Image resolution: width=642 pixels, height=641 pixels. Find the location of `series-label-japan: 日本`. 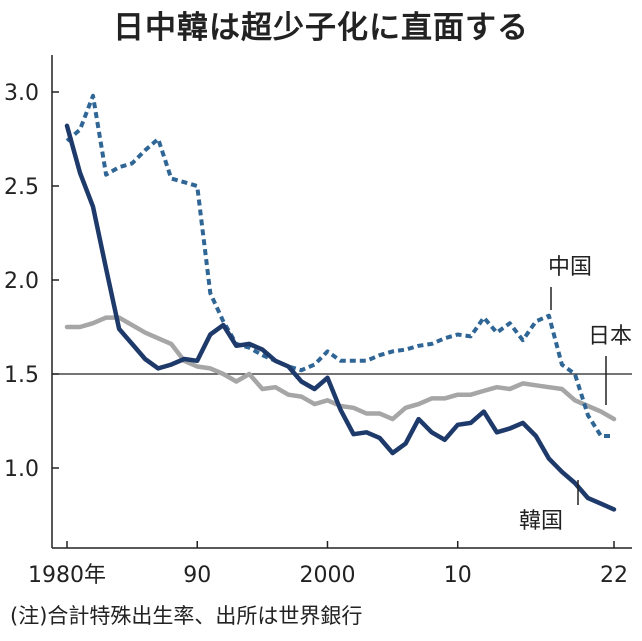

series-label-japan: 日本 is located at coordinates (610, 336).